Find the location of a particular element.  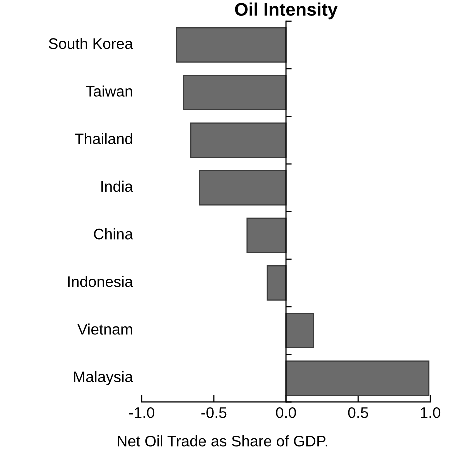

y-tick-label: Taiwan is located at coordinates (109, 91).